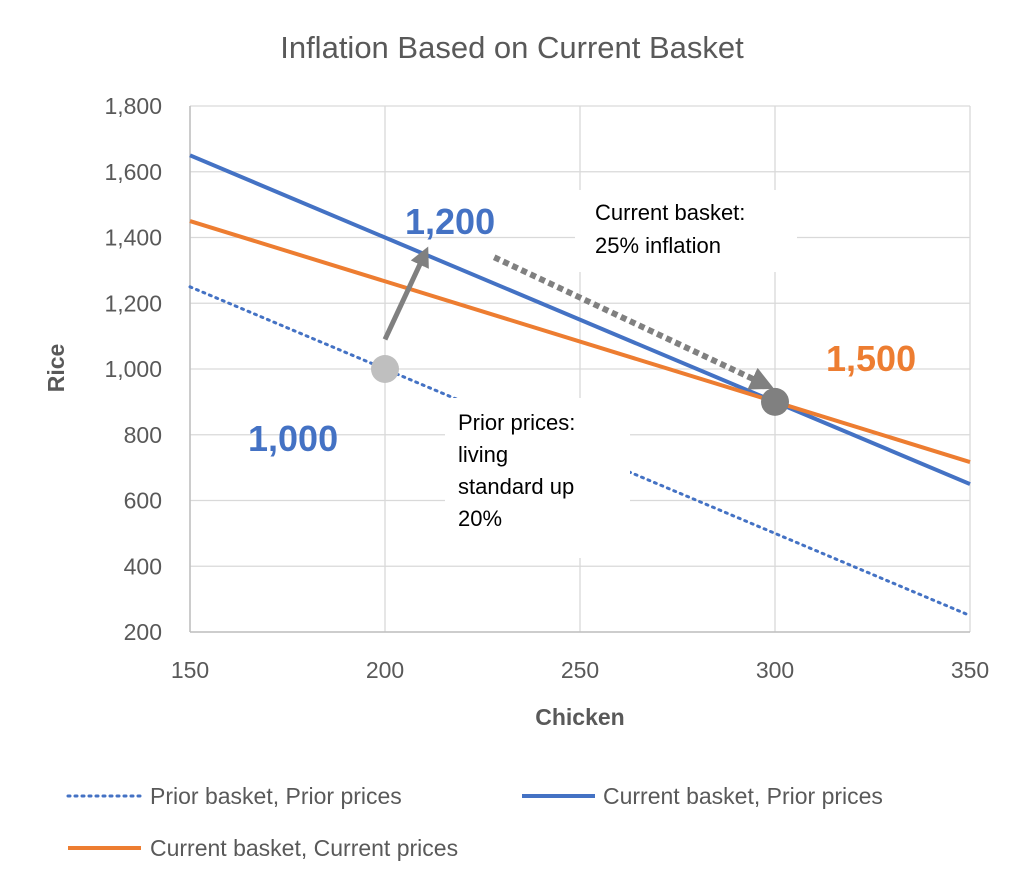 The height and width of the screenshot is (893, 1024). I want to click on y-tick-label: 600, so click(143, 501).